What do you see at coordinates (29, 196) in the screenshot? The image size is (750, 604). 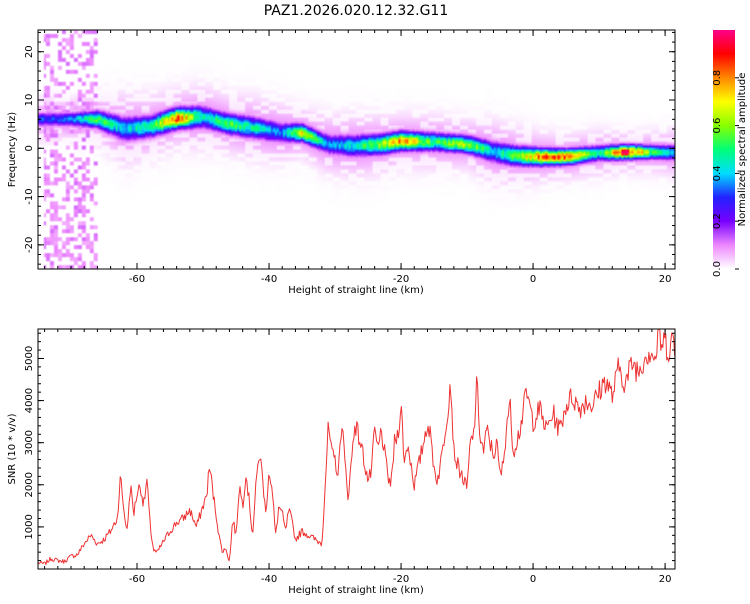 I see `spectrogram-y-tick-label: -10` at bounding box center [29, 196].